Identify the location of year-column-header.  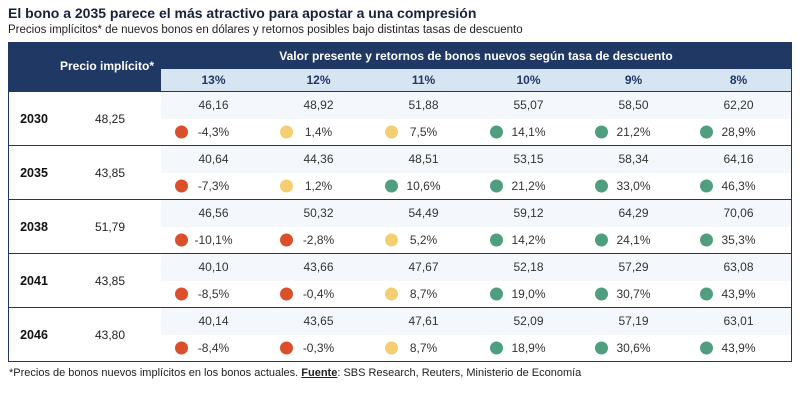
(34, 67).